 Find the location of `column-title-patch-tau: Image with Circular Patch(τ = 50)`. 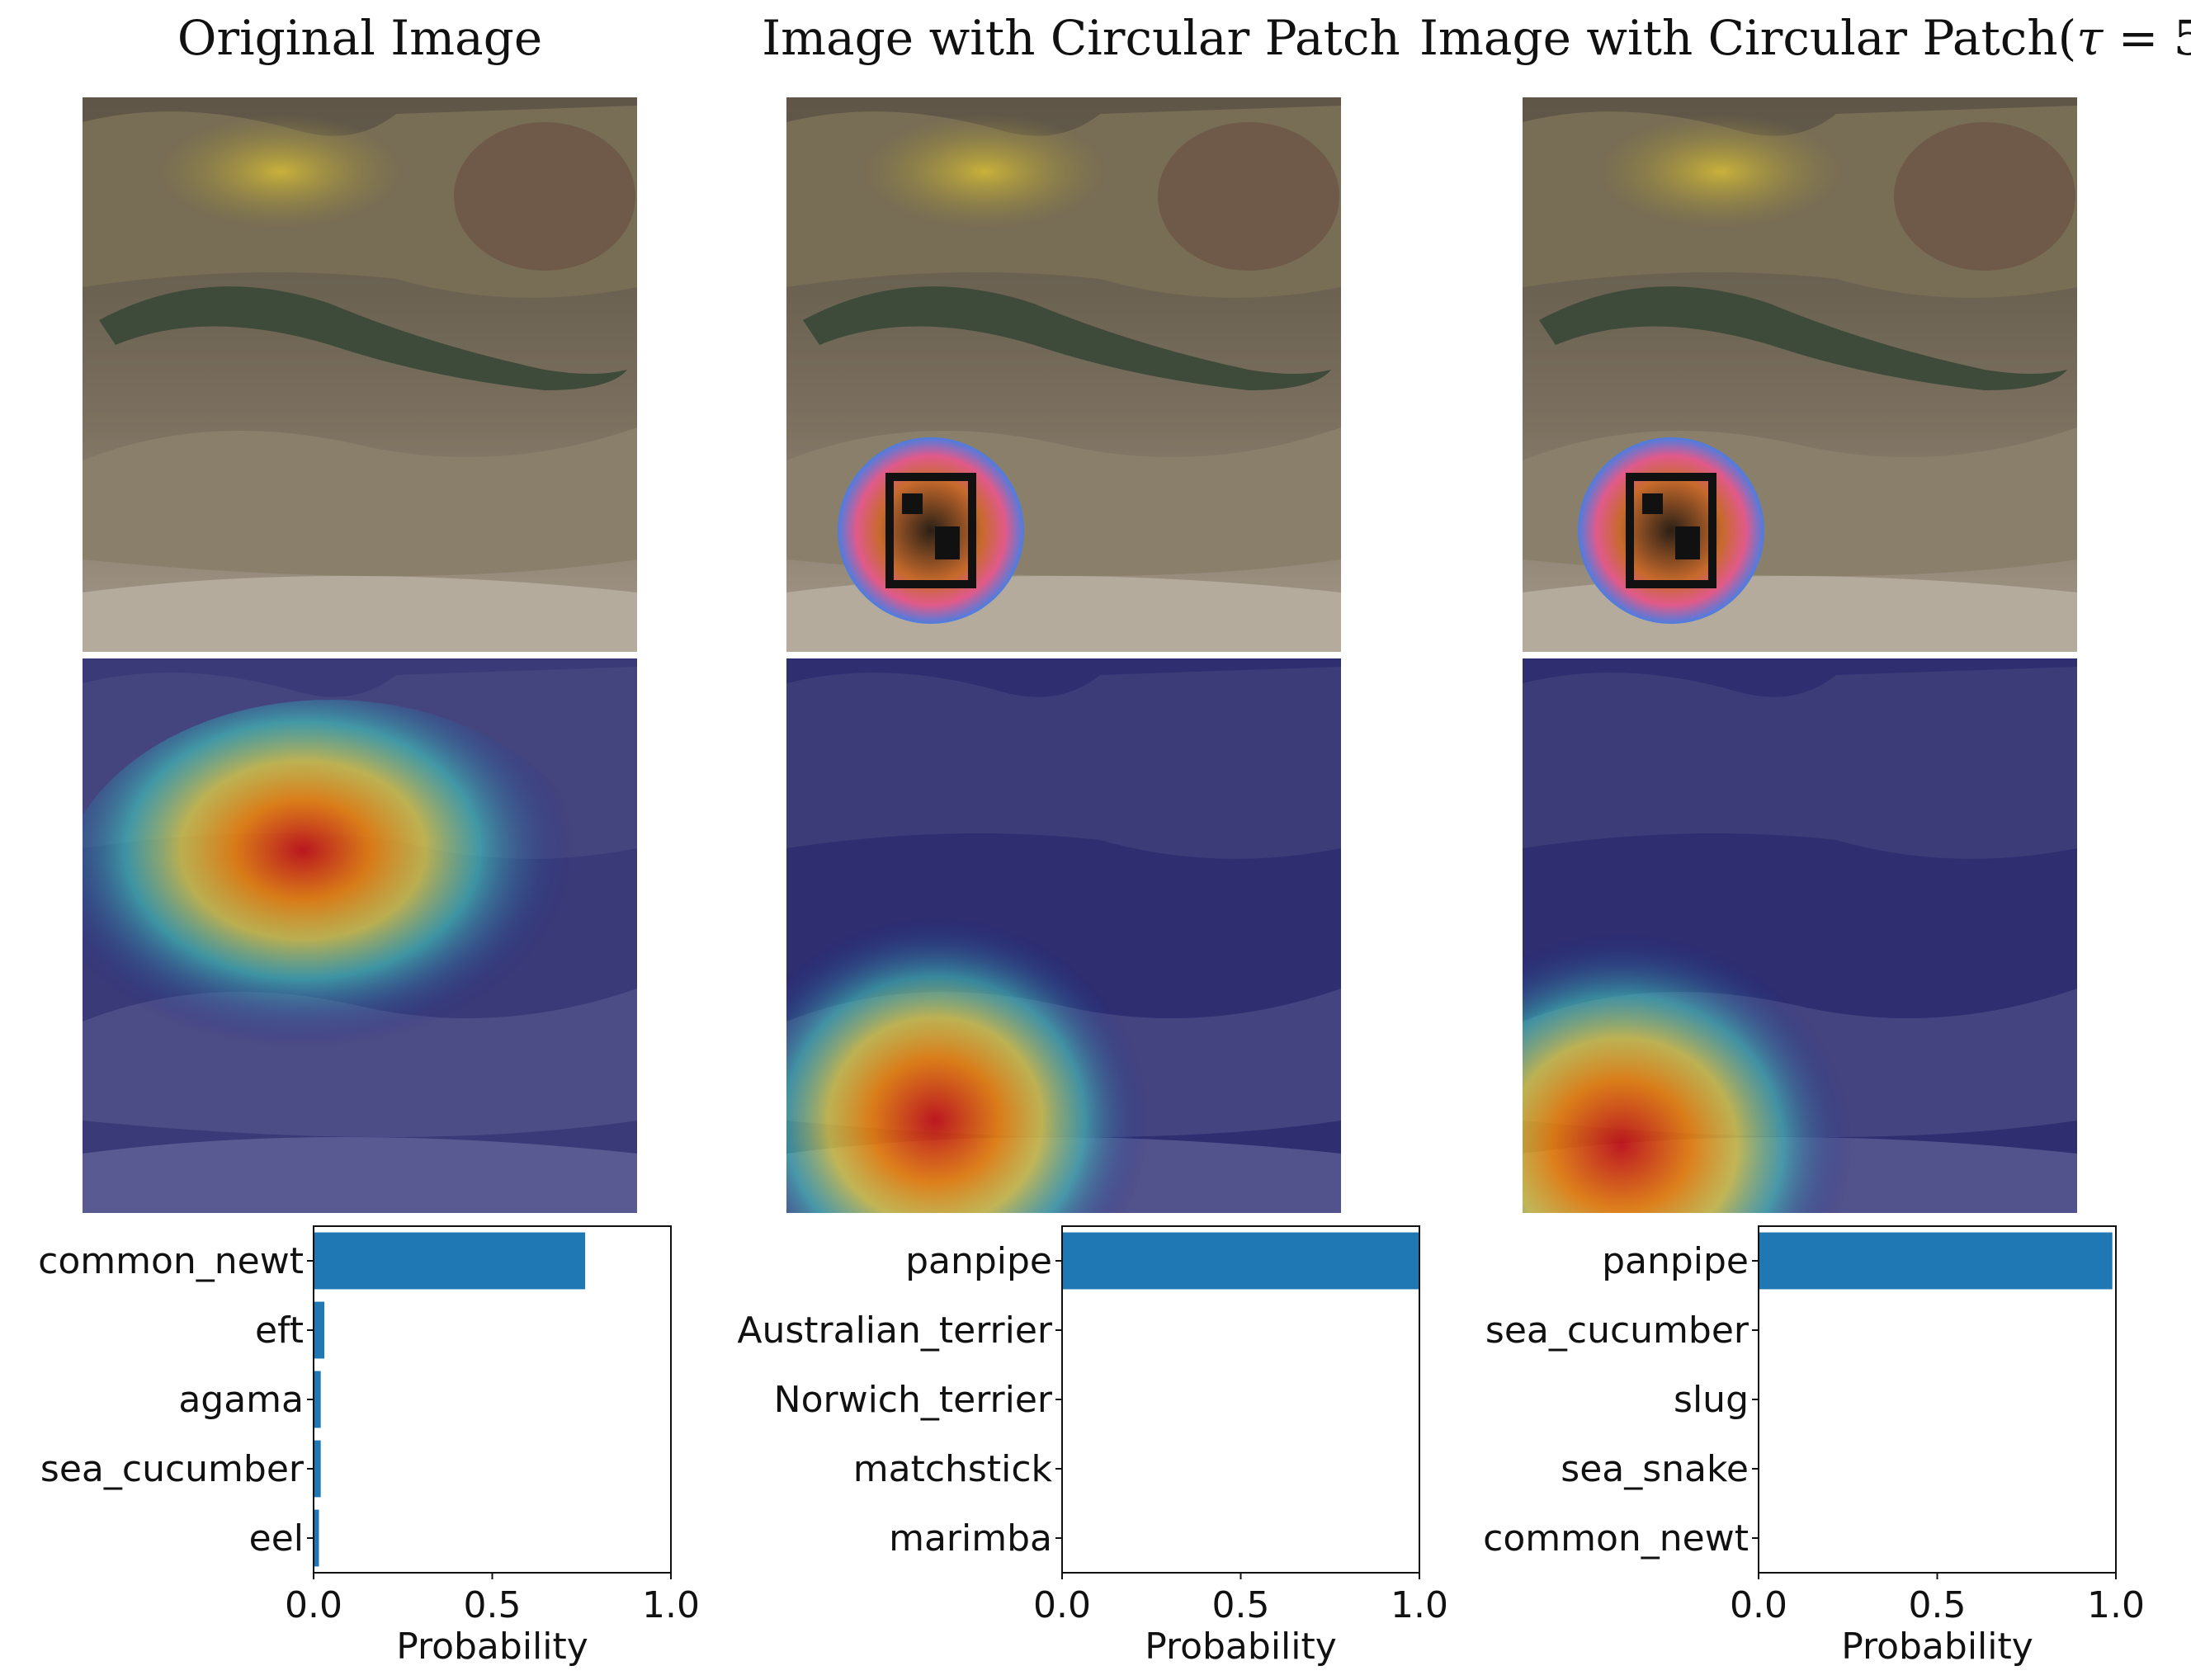

column-title-patch-tau: Image with Circular Patch(τ = 50) is located at coordinates (1805, 38).